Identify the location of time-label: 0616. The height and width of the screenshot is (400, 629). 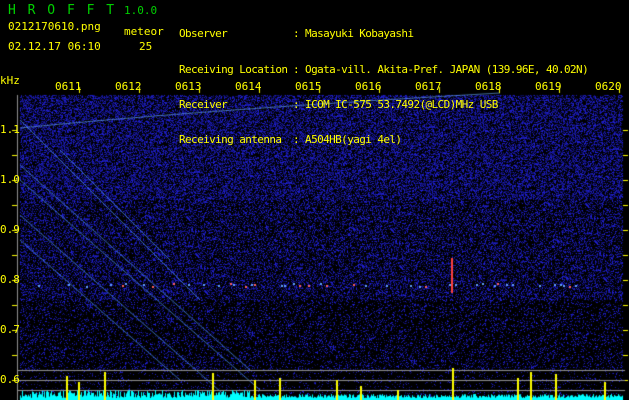
(368, 86).